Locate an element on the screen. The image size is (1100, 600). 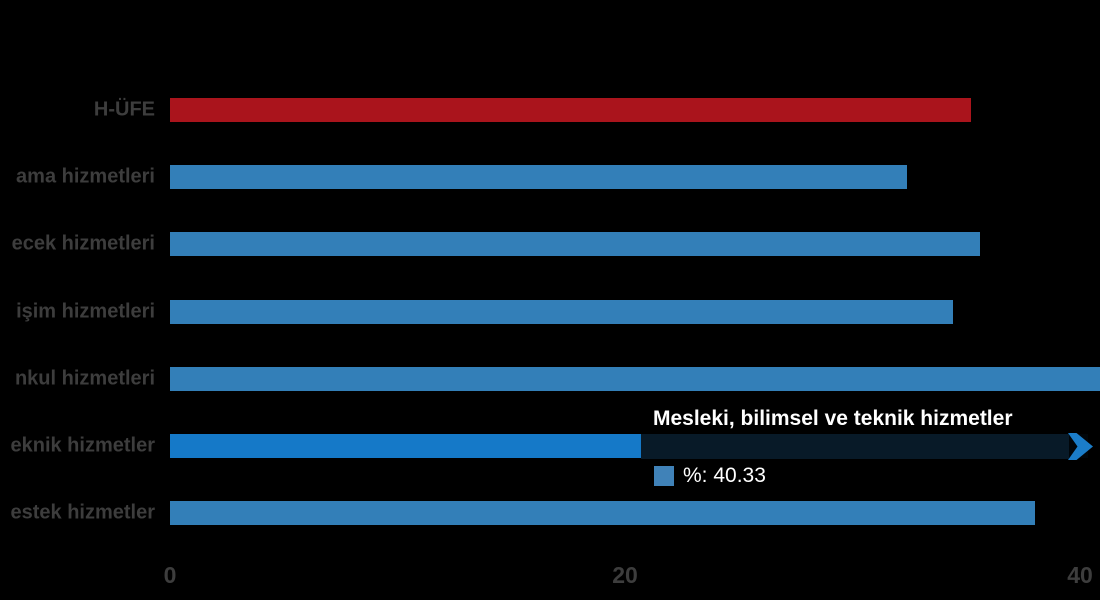
bar-ama-hizmetleri is located at coordinates (538, 177).